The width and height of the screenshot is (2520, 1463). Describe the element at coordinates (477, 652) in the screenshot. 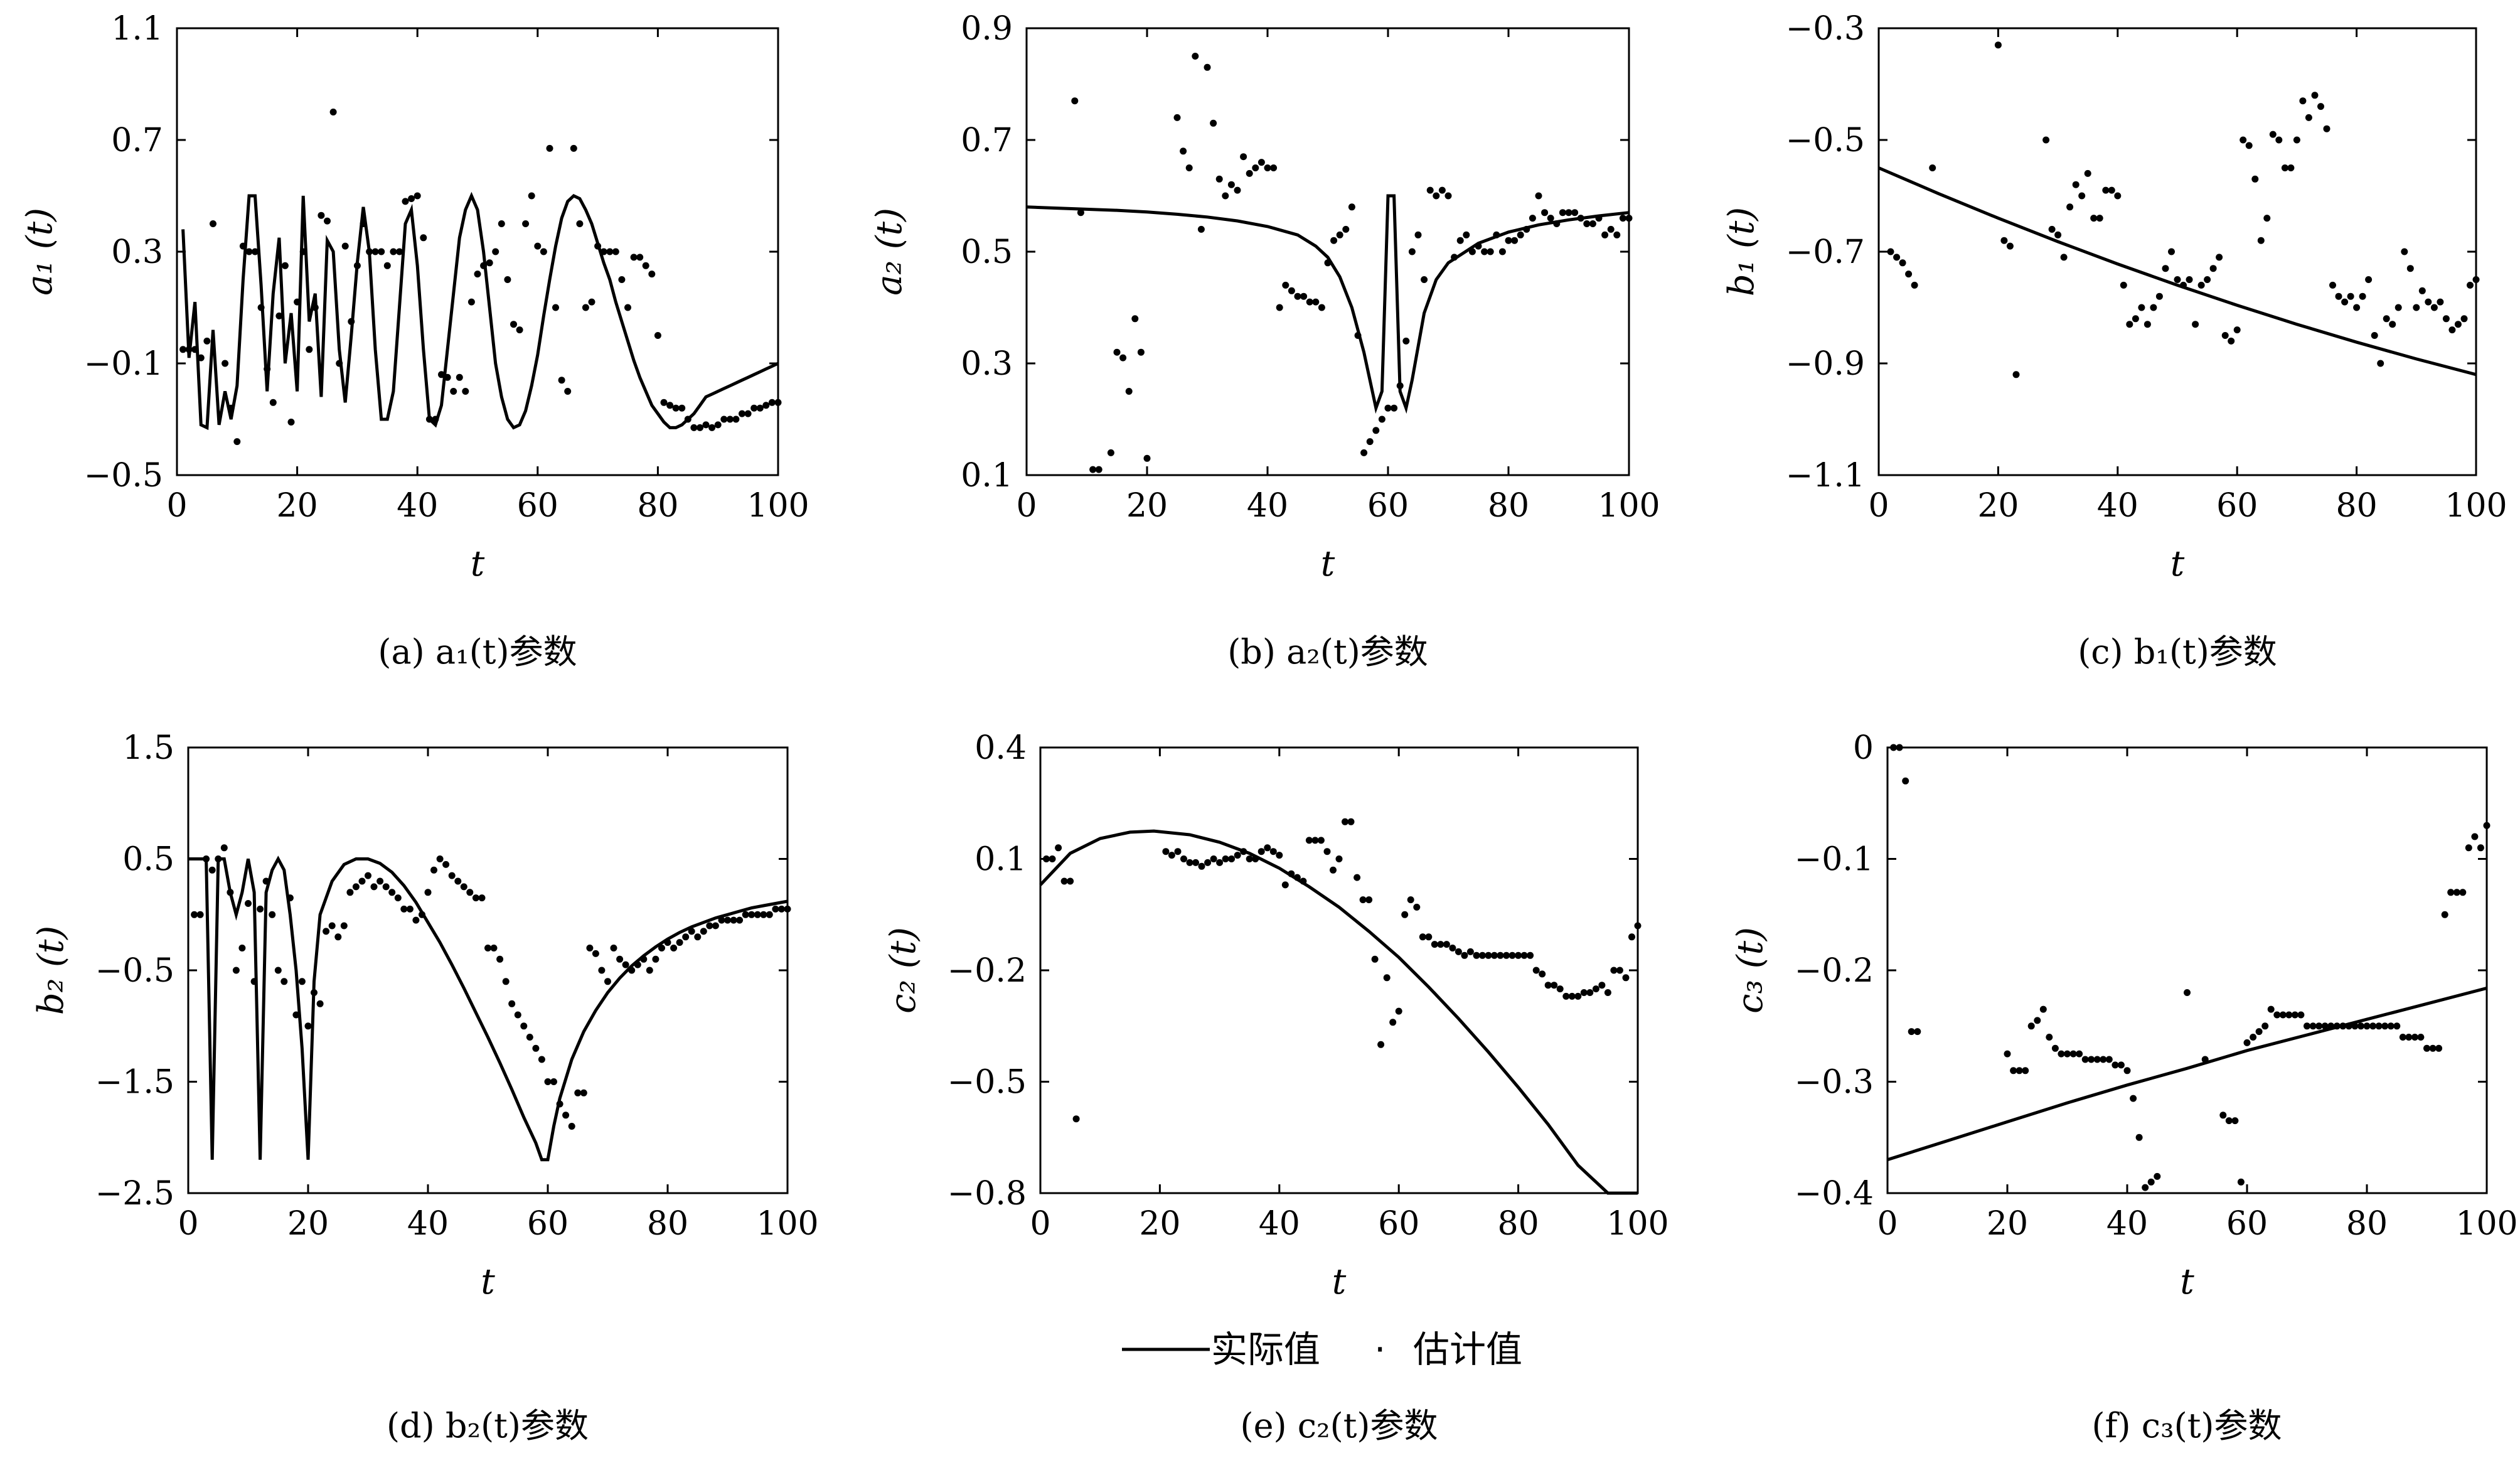

I see `caption: (a) a₁(t)参数` at that location.